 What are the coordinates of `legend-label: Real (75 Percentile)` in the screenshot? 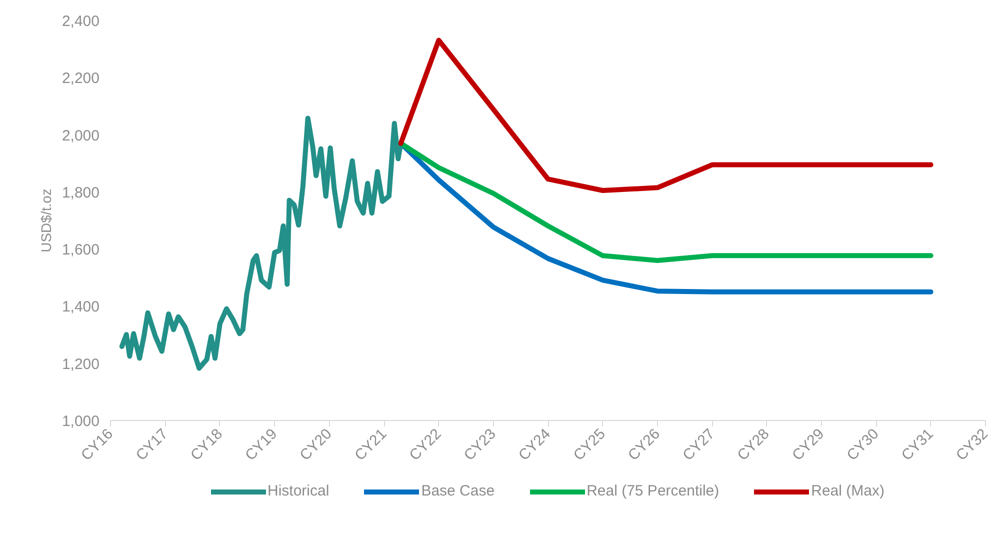 It's located at (653, 491).